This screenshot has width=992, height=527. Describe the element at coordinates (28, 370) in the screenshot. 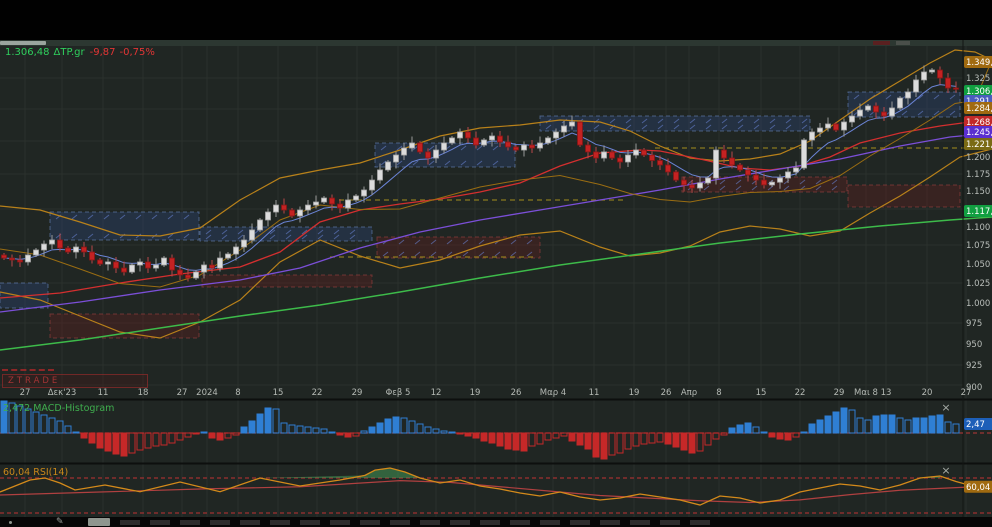

I see `watermark-dash` at that location.